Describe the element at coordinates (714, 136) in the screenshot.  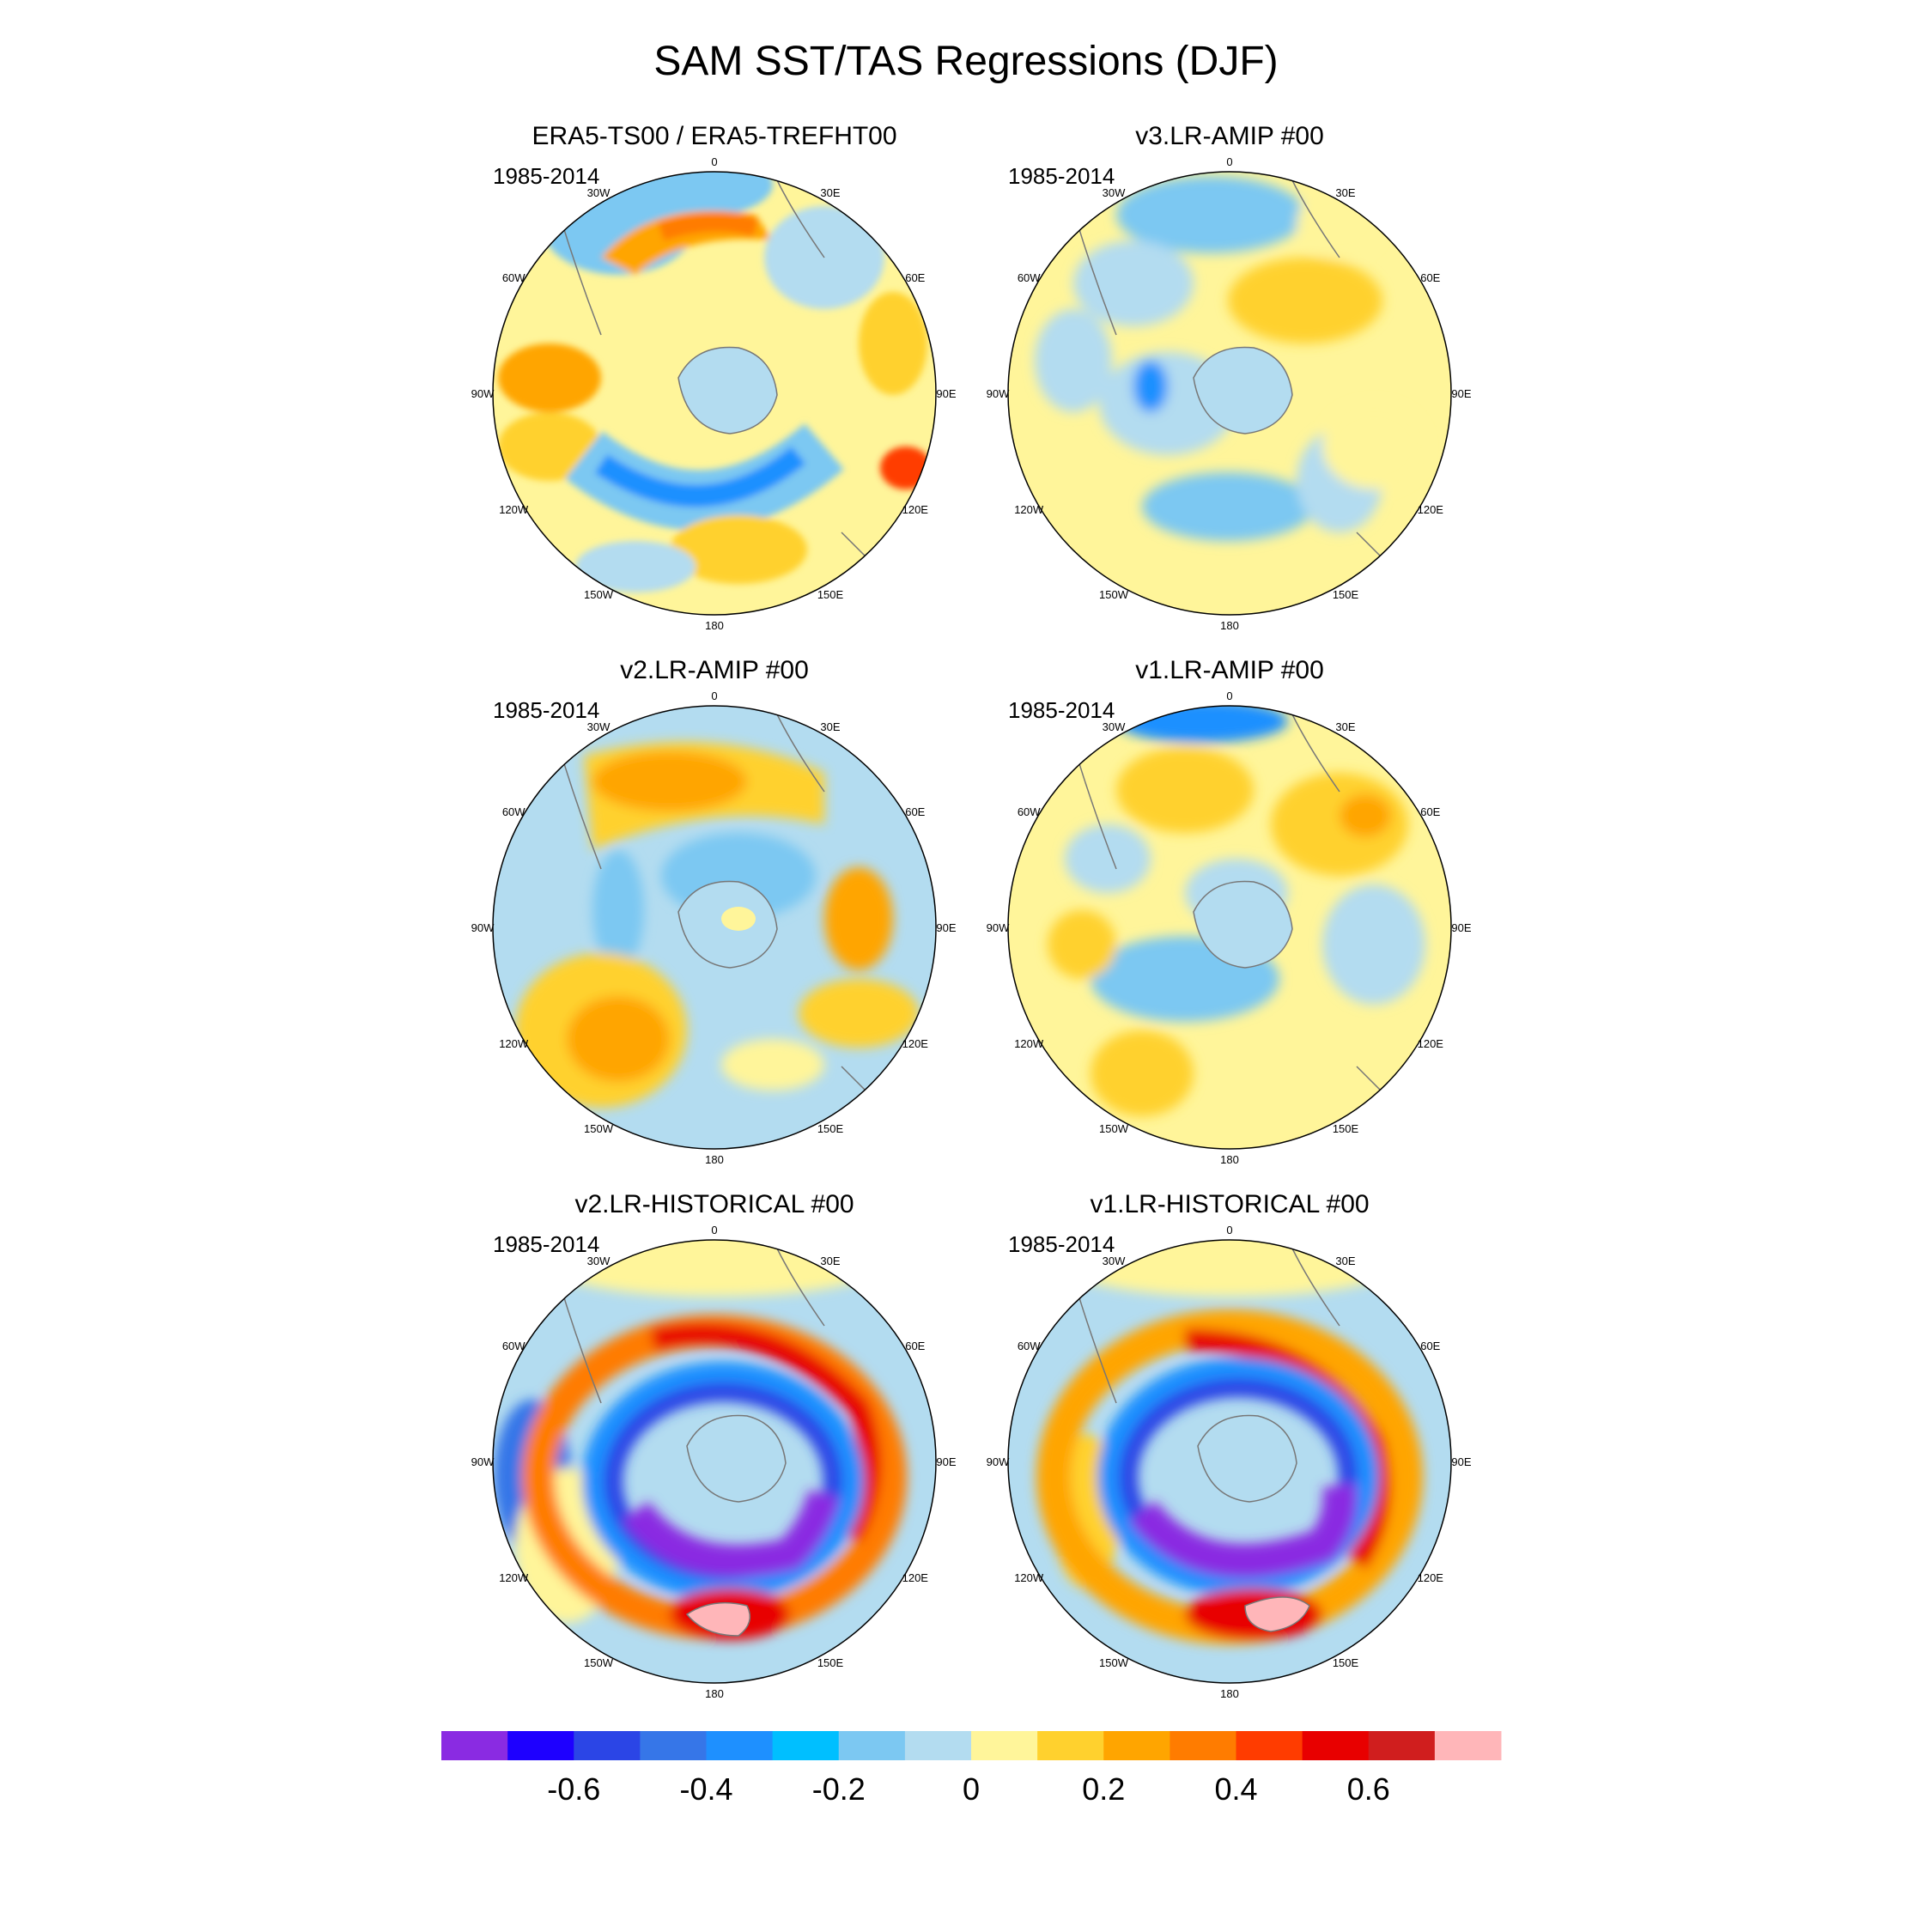
I see `panel-title: ERA5-TS00 / ERA5-TREFHT00` at that location.